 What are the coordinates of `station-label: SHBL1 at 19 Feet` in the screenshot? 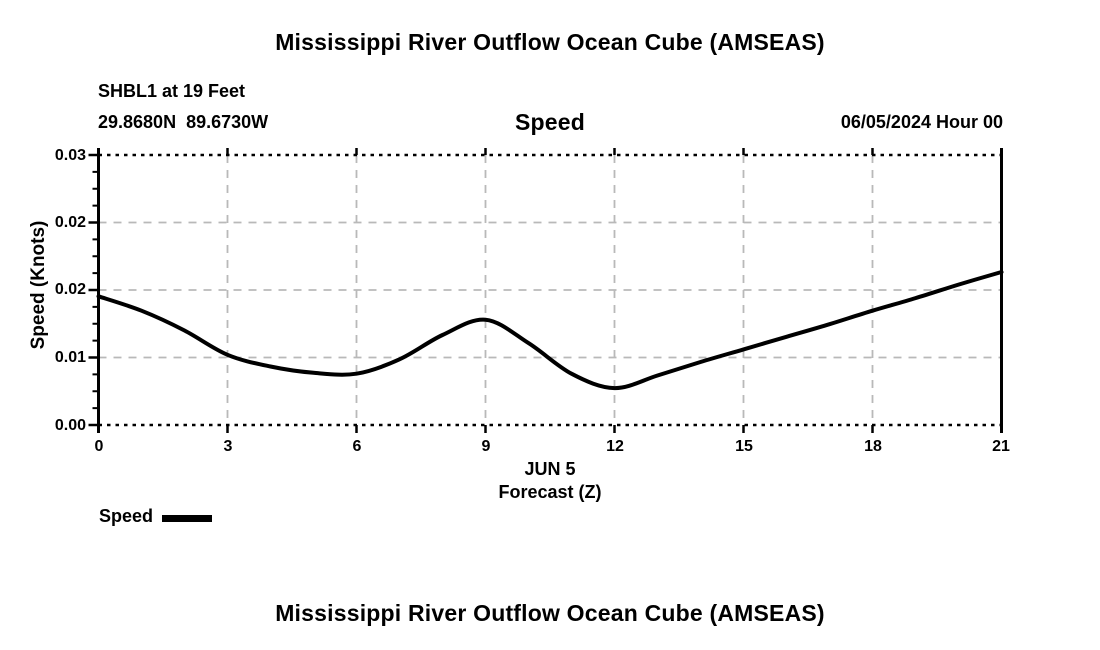 It's located at (172, 91).